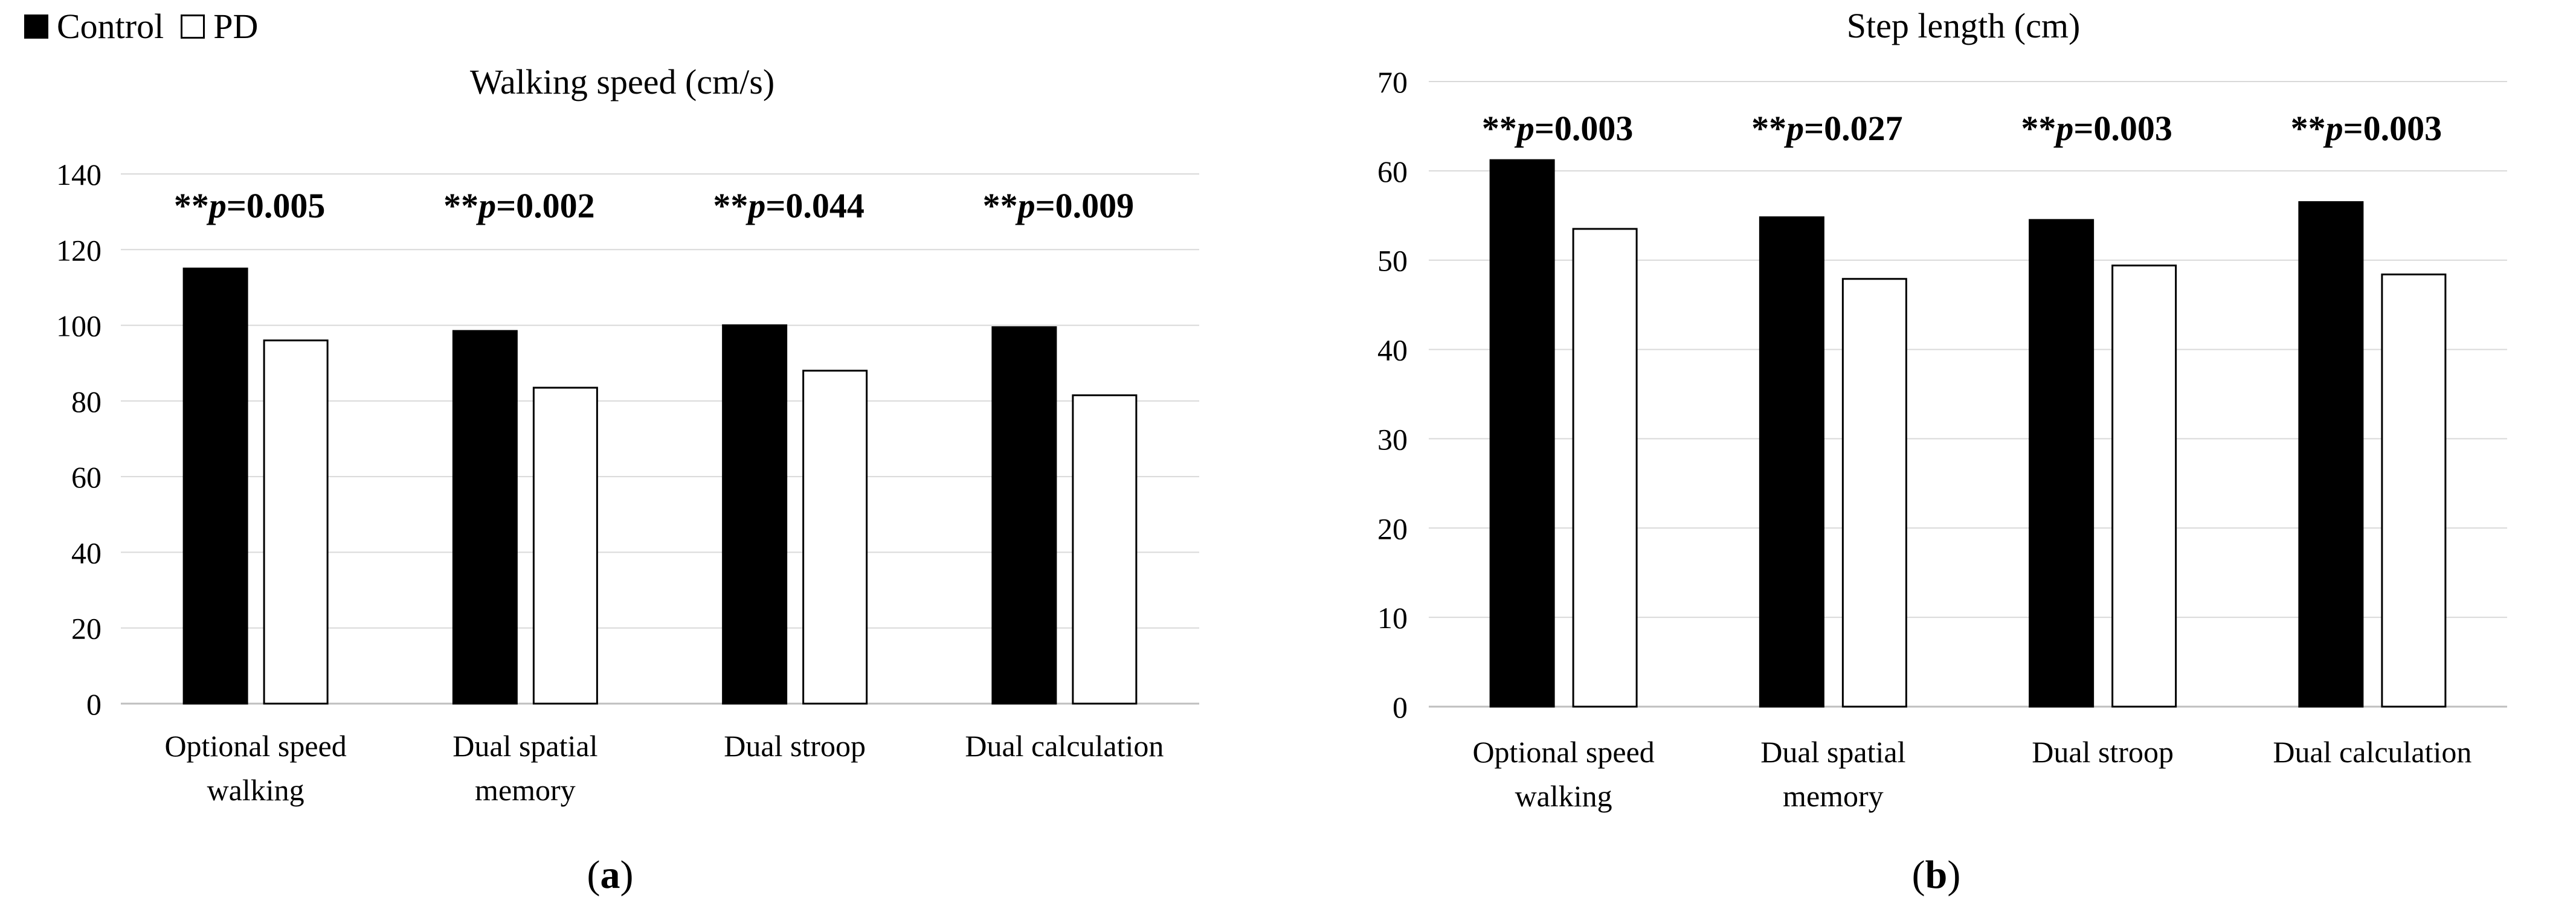  What do you see at coordinates (1392, 618) in the screenshot?
I see `y-tick-label: 10` at bounding box center [1392, 618].